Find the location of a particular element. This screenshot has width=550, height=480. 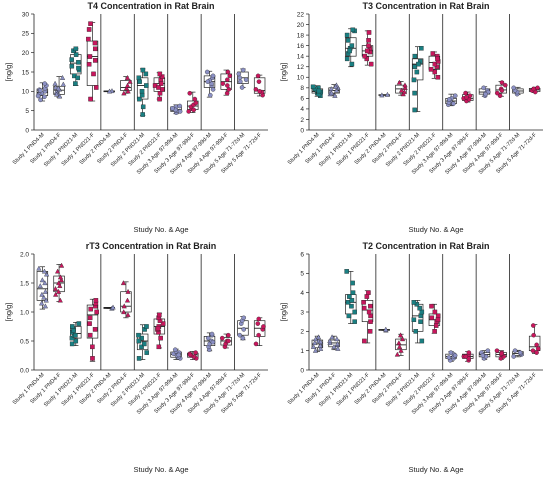

y-tick-label: 25 is located at coordinates (26, 34).